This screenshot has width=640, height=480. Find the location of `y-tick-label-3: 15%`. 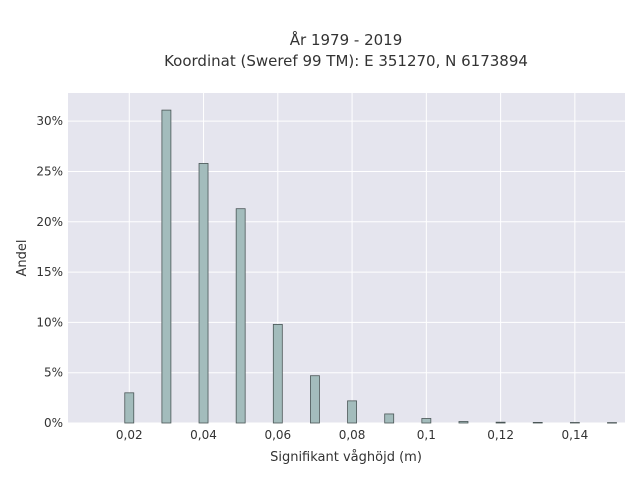

y-tick-label-3: 15% is located at coordinates (49, 272).